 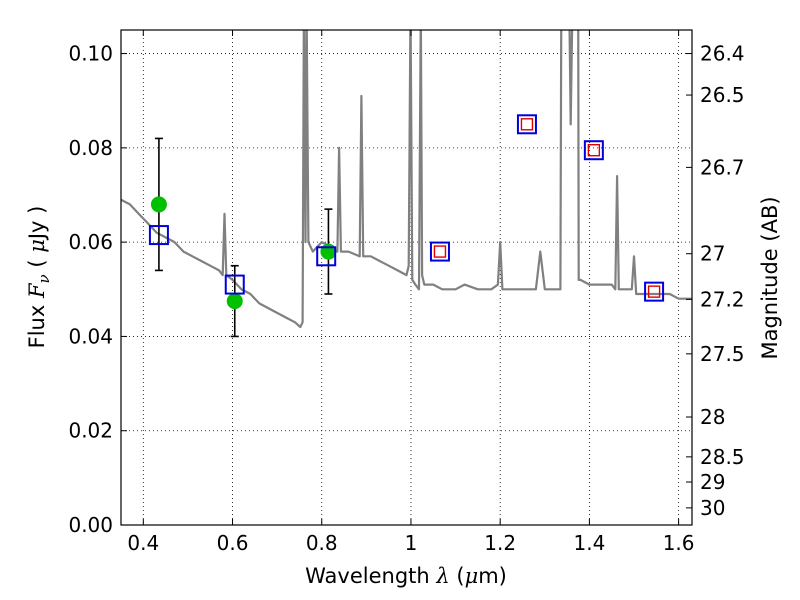 I want to click on y-axis-label-unit-close: Jy ), so click(x=37, y=224).